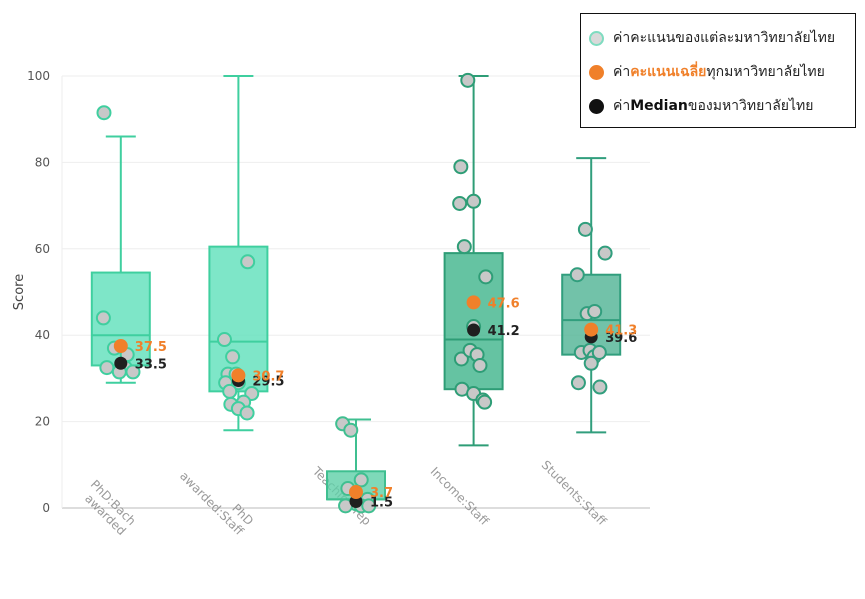 The image size is (865, 599). What do you see at coordinates (268, 376) in the screenshot?
I see `mean-value-label: 30.7` at bounding box center [268, 376].